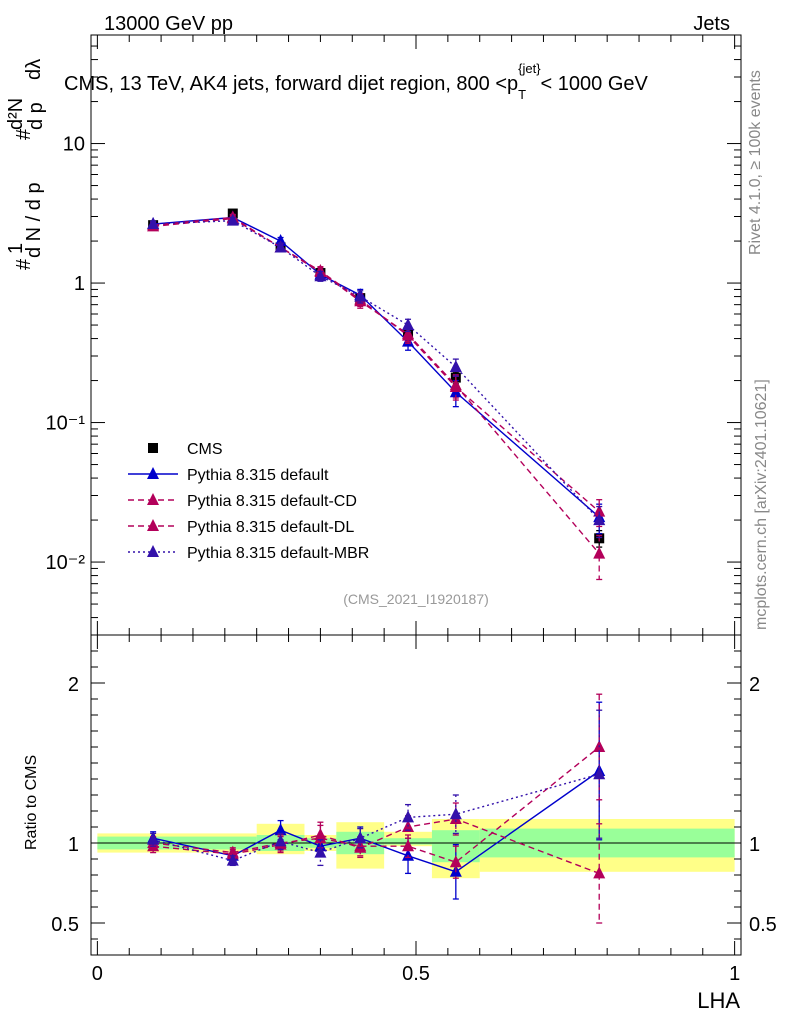 The width and height of the screenshot is (786, 1024). I want to click on ylabel-dlambda: dλ, so click(34, 69).